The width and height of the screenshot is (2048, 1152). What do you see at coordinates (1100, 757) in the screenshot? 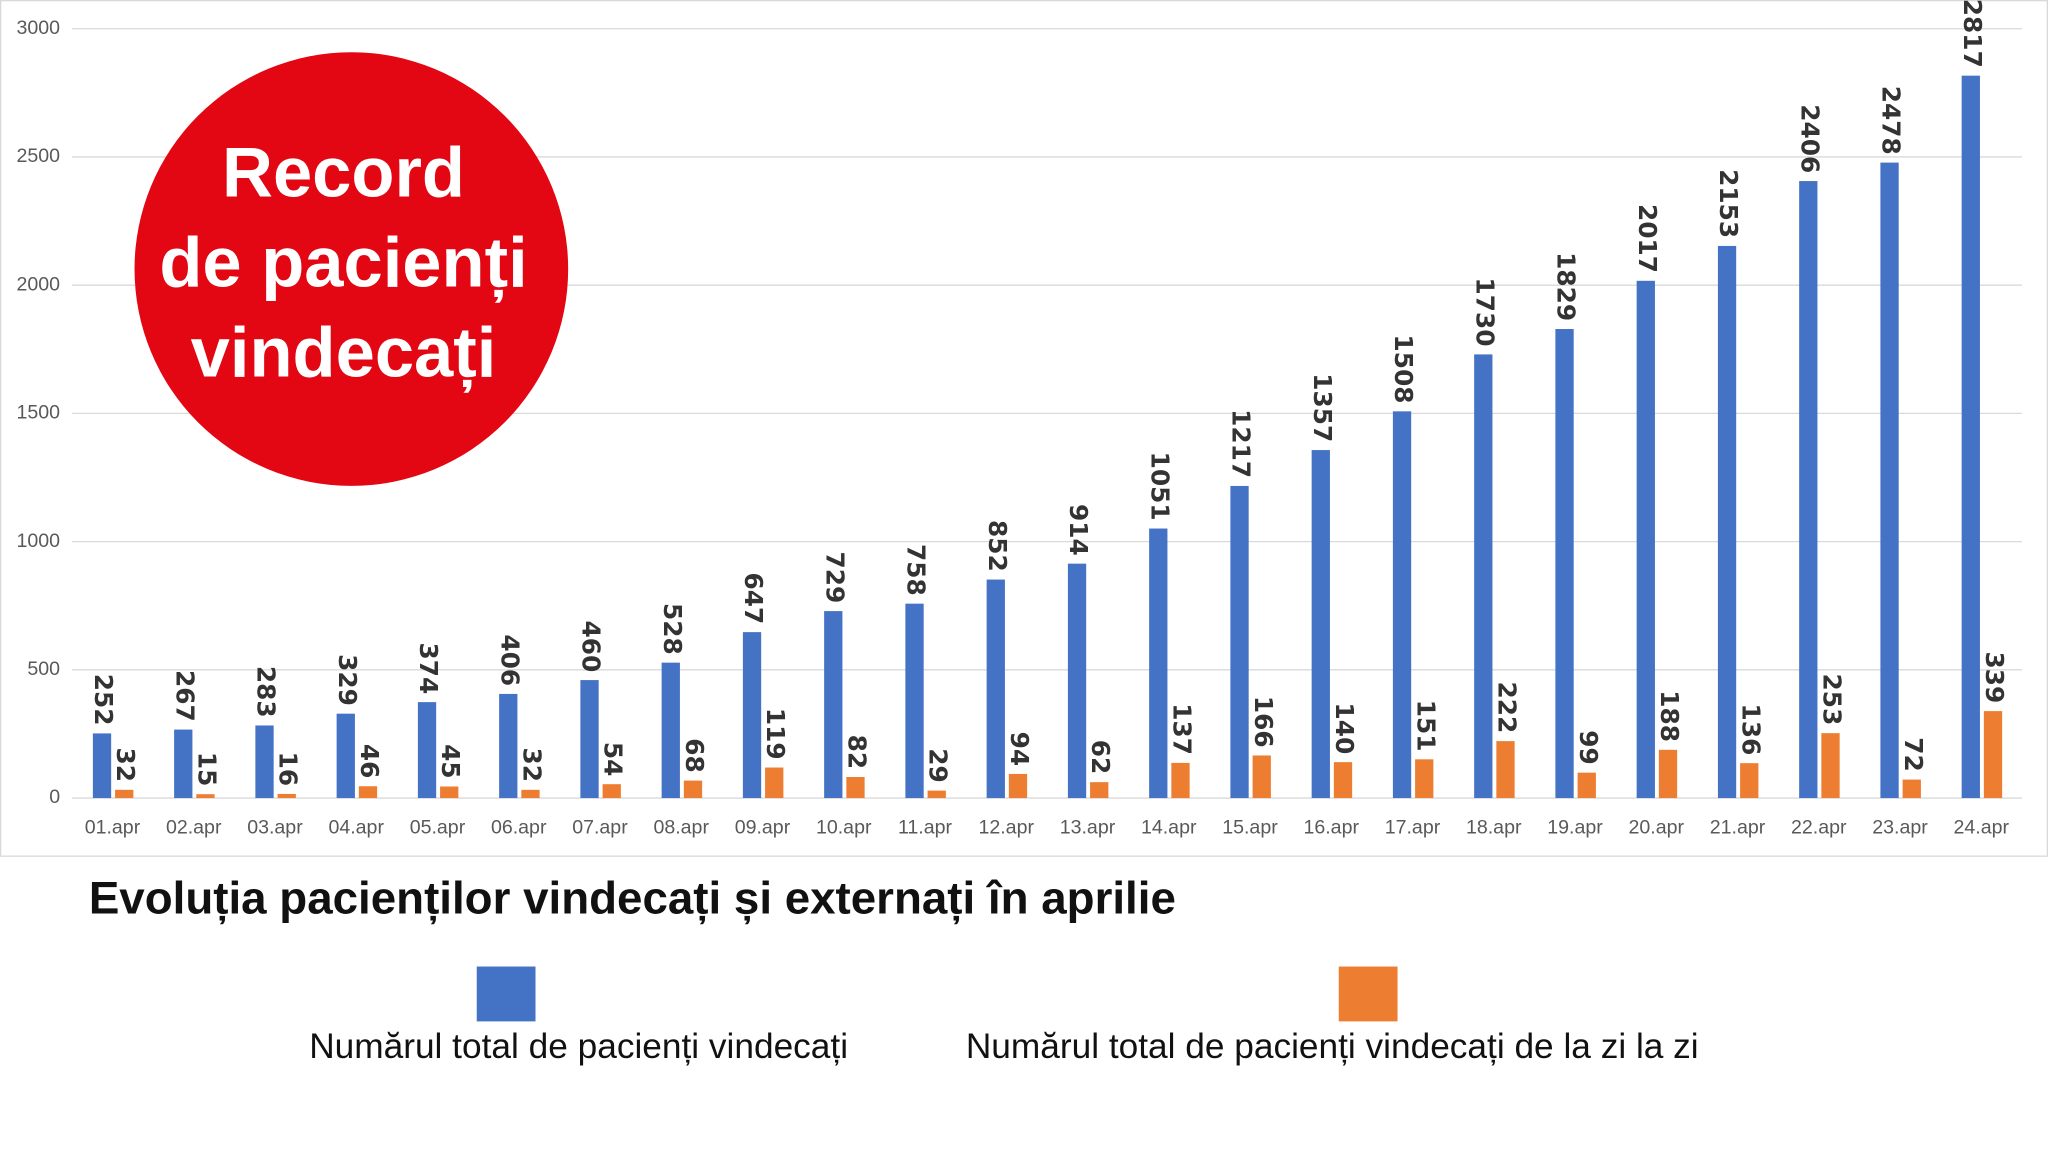
I see `data-label: 62` at bounding box center [1100, 757].